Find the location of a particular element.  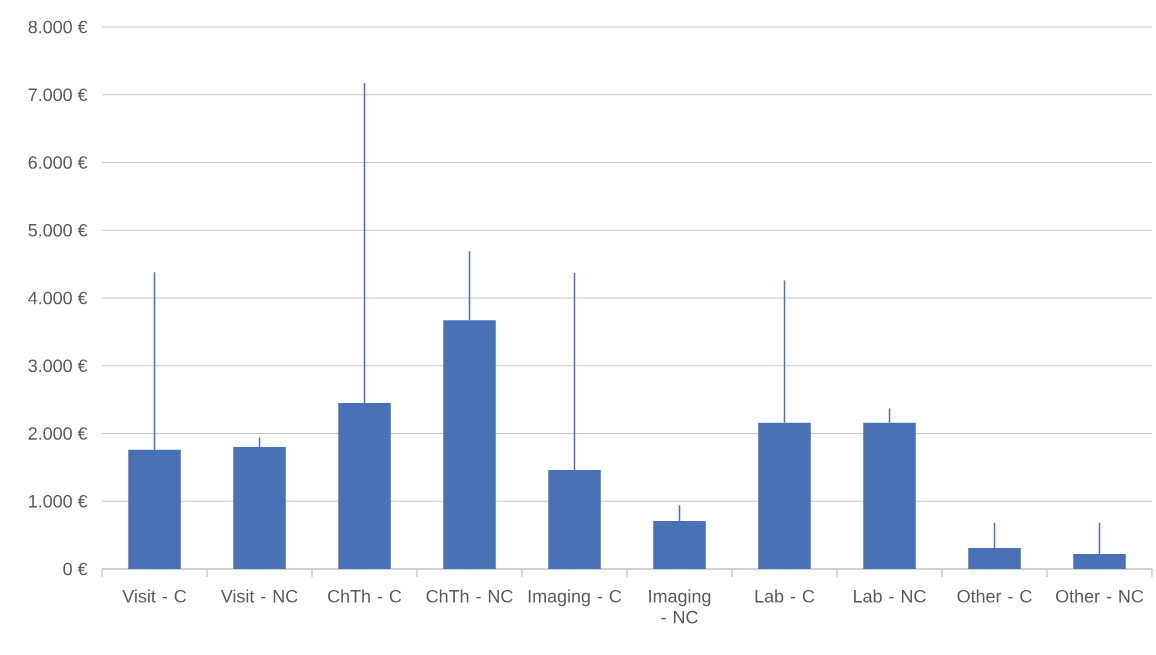

y-tick-label: 6.000 € is located at coordinates (58, 162).